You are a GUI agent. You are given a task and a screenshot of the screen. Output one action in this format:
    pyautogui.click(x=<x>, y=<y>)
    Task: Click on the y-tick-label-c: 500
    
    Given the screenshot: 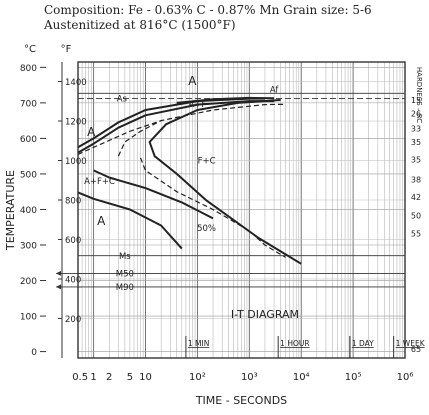 What is the action you would take?
    pyautogui.click(x=28, y=175)
    